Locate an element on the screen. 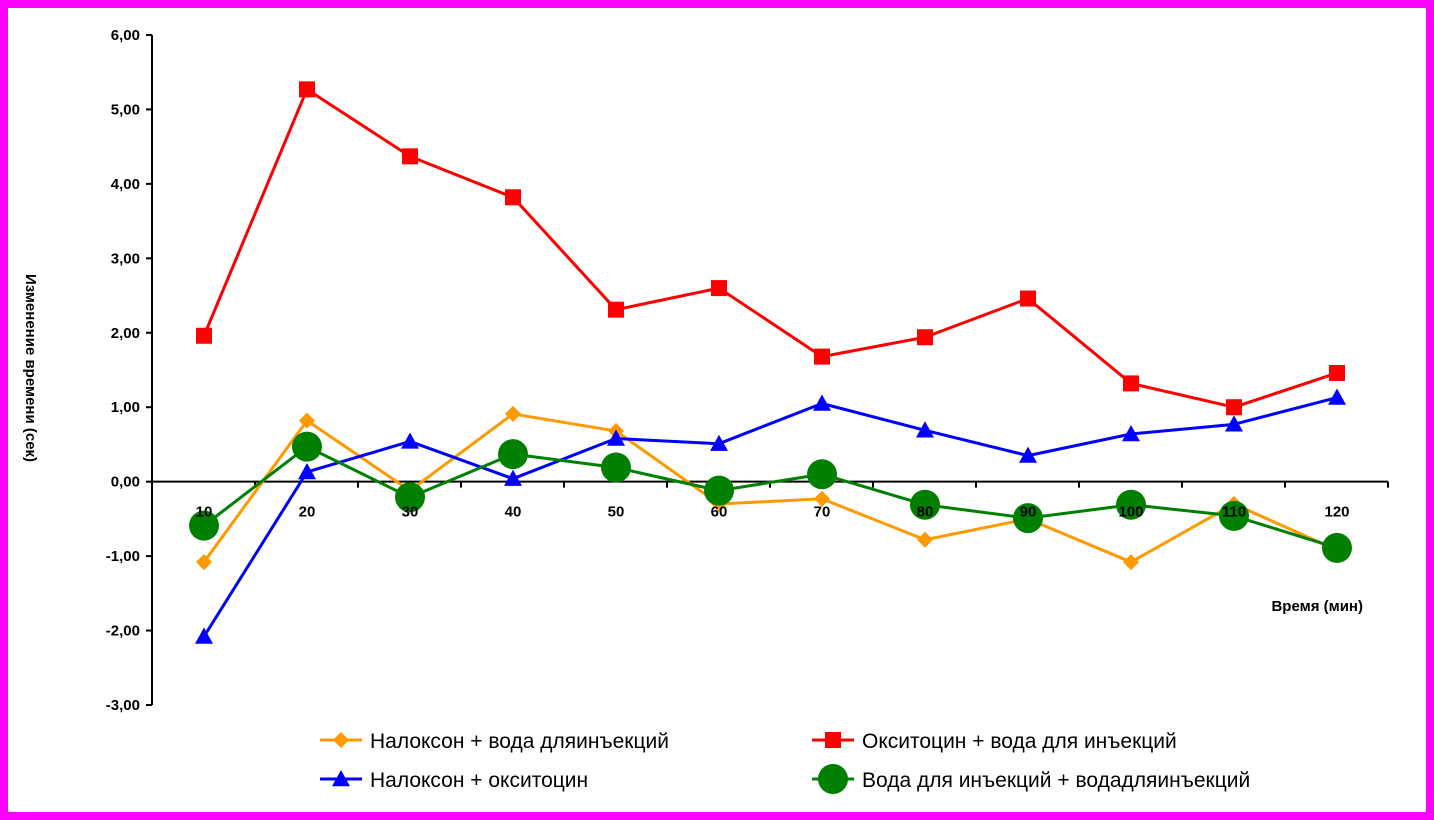 The width and height of the screenshot is (1434, 820). legend-item: Налоксон + окситоцин is located at coordinates (454, 780).